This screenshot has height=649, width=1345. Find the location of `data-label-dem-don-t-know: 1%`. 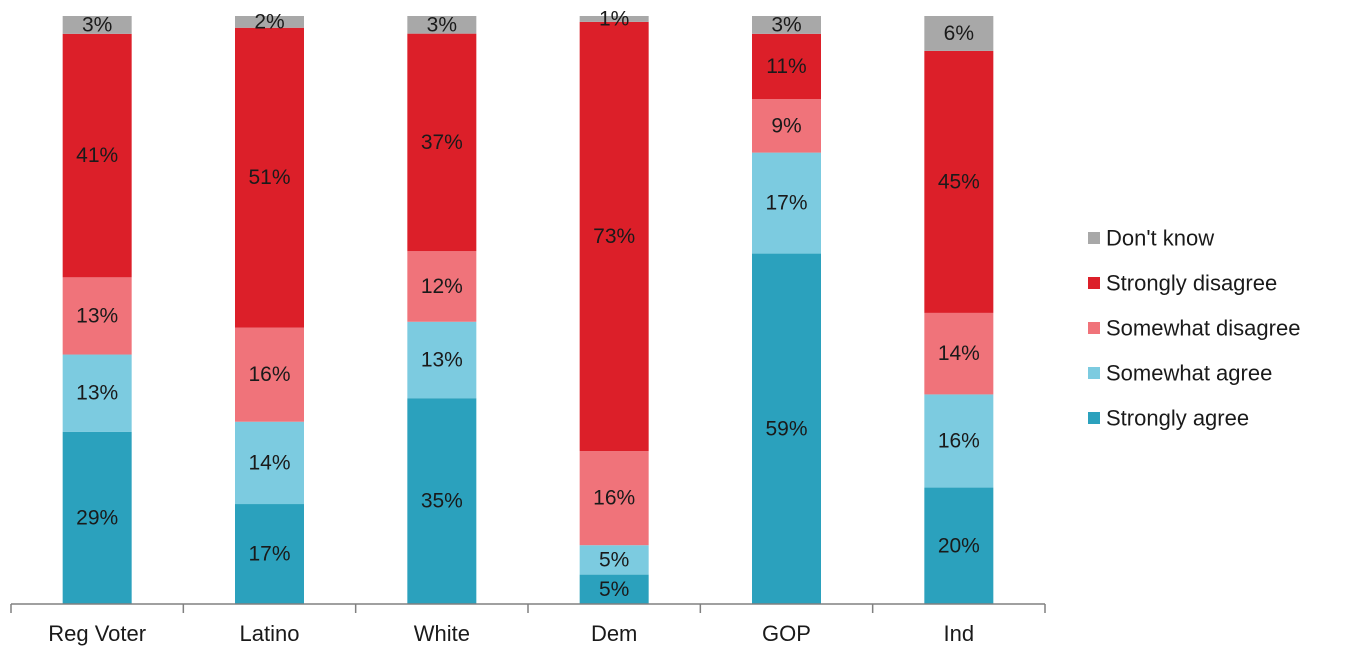

data-label-dem-don-t-know: 1% is located at coordinates (614, 18).